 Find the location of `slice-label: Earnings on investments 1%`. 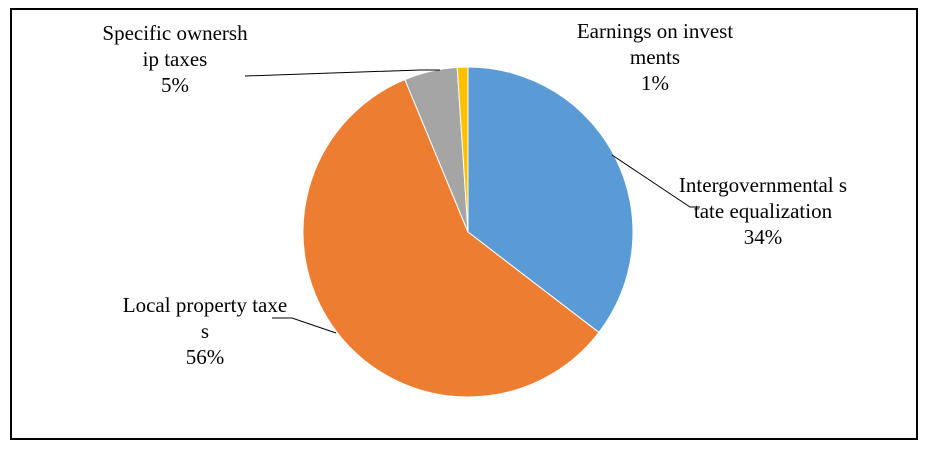

slice-label: Earnings on investments 1% is located at coordinates (655, 57).